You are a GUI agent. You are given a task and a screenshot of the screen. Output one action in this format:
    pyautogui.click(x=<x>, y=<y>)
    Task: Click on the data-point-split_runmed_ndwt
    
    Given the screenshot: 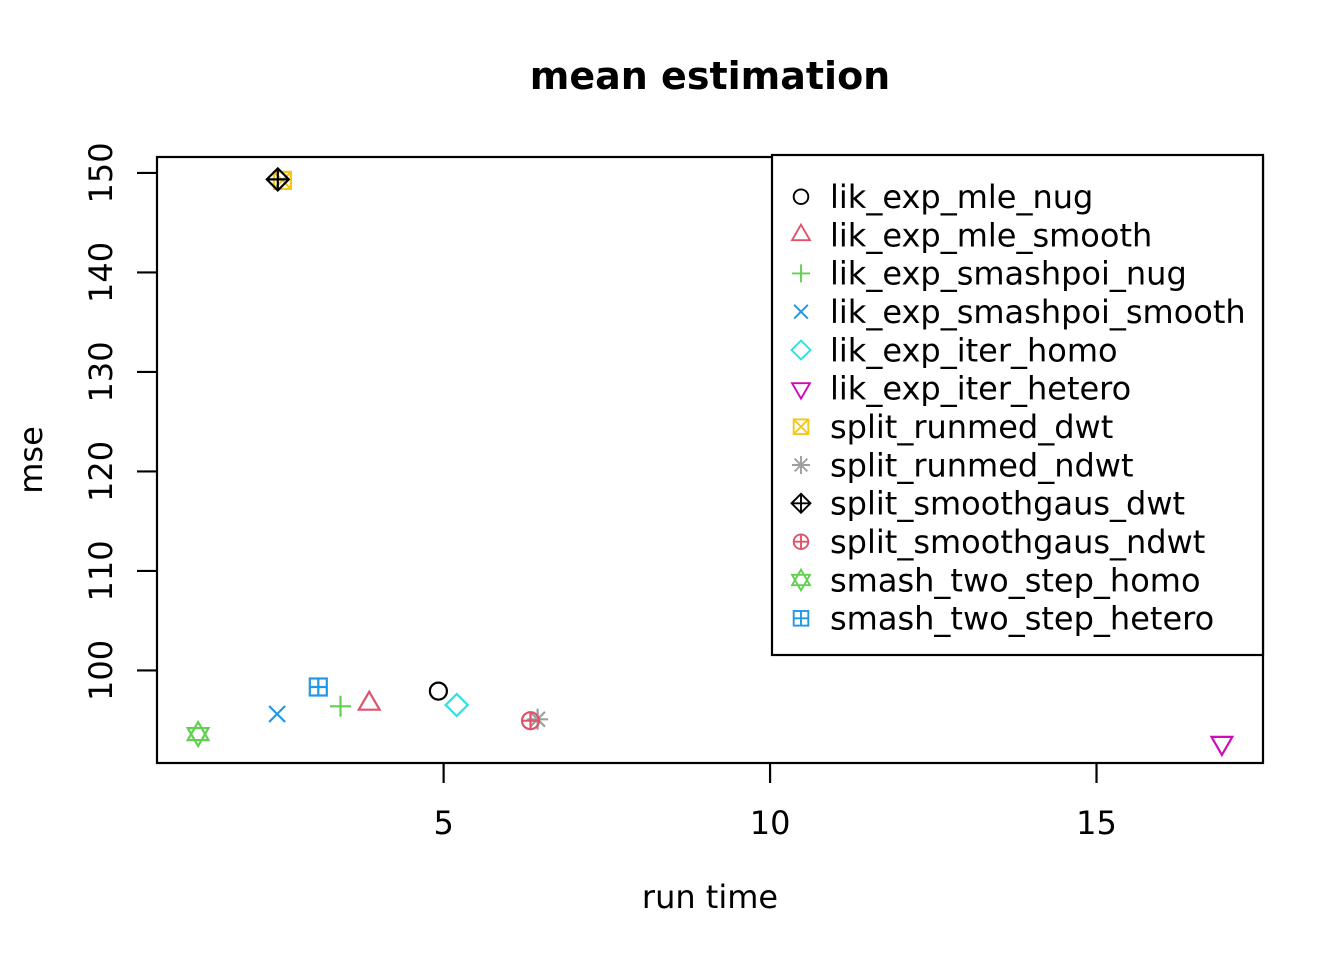 What is the action you would take?
    pyautogui.click(x=538, y=719)
    